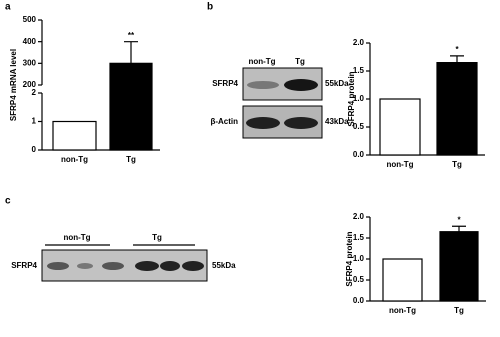  What do you see at coordinates (224, 121) in the screenshot?
I see `row-label: β-Actin` at bounding box center [224, 121].